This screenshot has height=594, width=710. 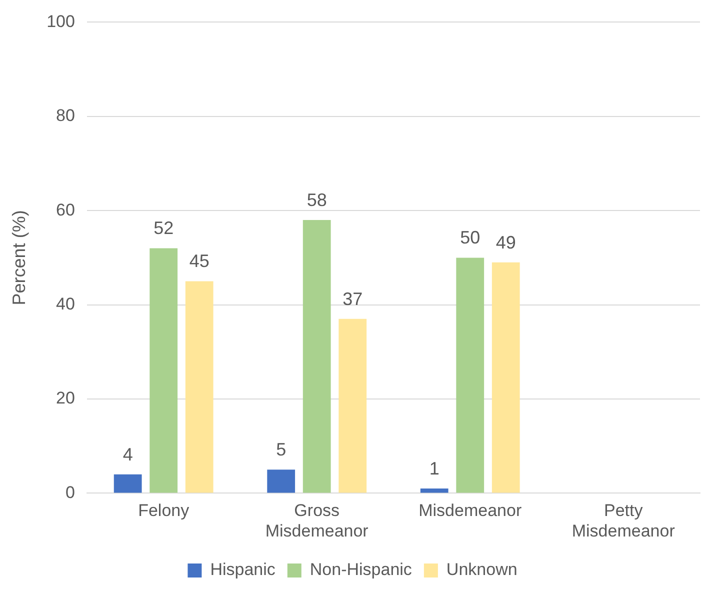 What do you see at coordinates (506, 242) in the screenshot?
I see `data-label: 49` at bounding box center [506, 242].